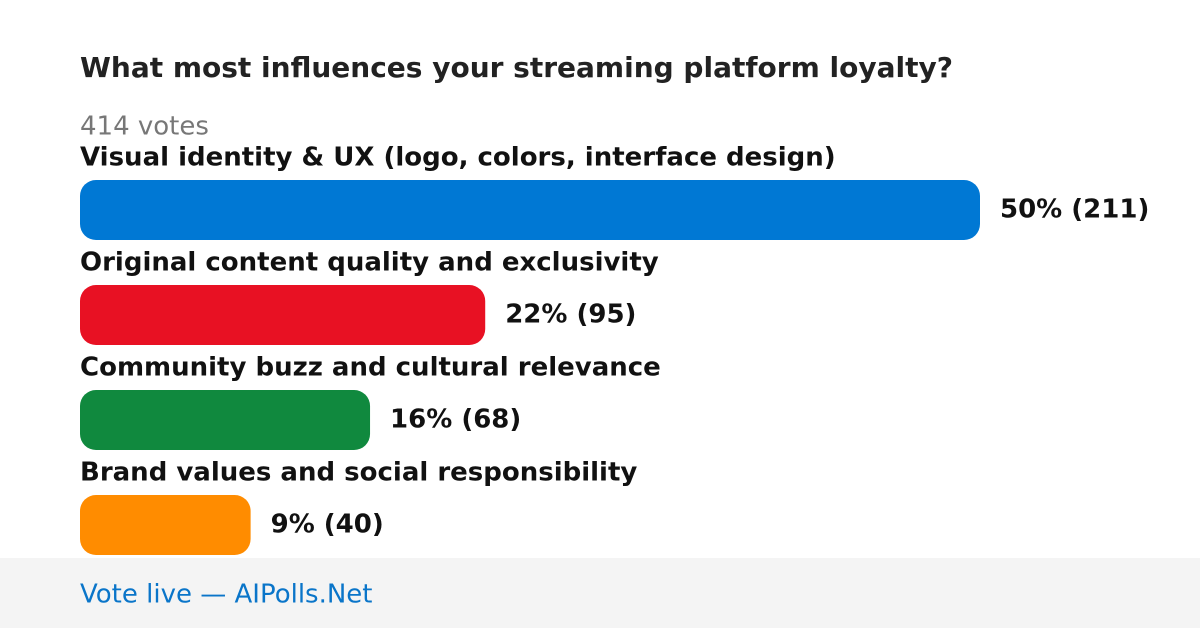 Image resolution: width=1200 pixels, height=628 pixels. What do you see at coordinates (369, 263) in the screenshot?
I see `option-label: Original content quality and exclusivity` at bounding box center [369, 263].